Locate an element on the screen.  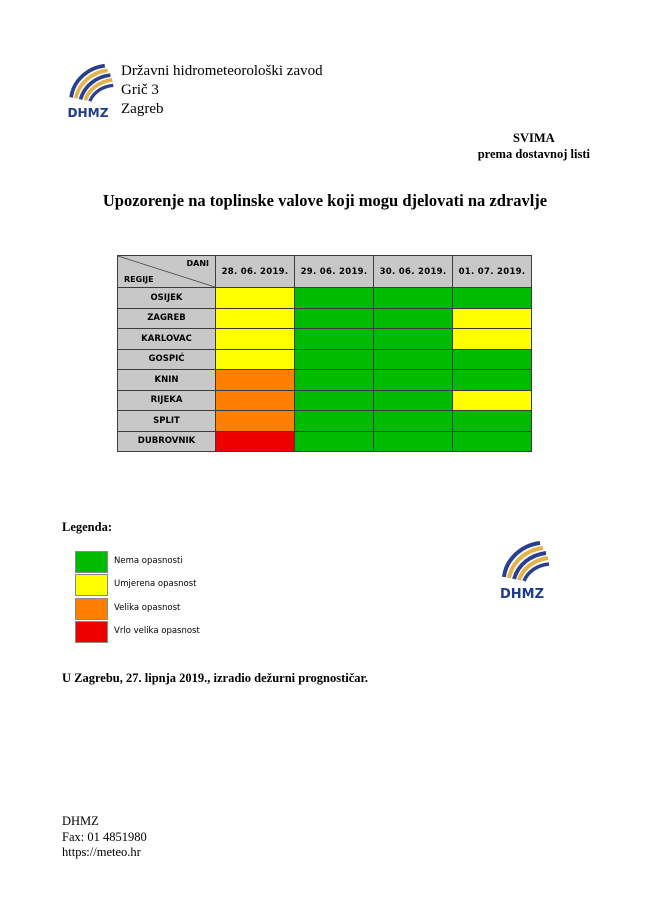
date-header: 29. 06. 2019. is located at coordinates (334, 271).